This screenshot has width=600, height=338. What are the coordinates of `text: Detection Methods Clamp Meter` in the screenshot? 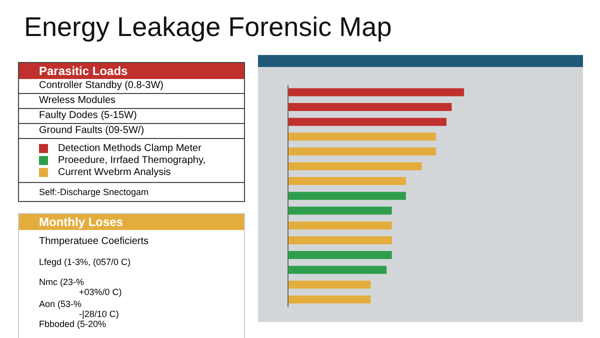 It's located at (129, 148).